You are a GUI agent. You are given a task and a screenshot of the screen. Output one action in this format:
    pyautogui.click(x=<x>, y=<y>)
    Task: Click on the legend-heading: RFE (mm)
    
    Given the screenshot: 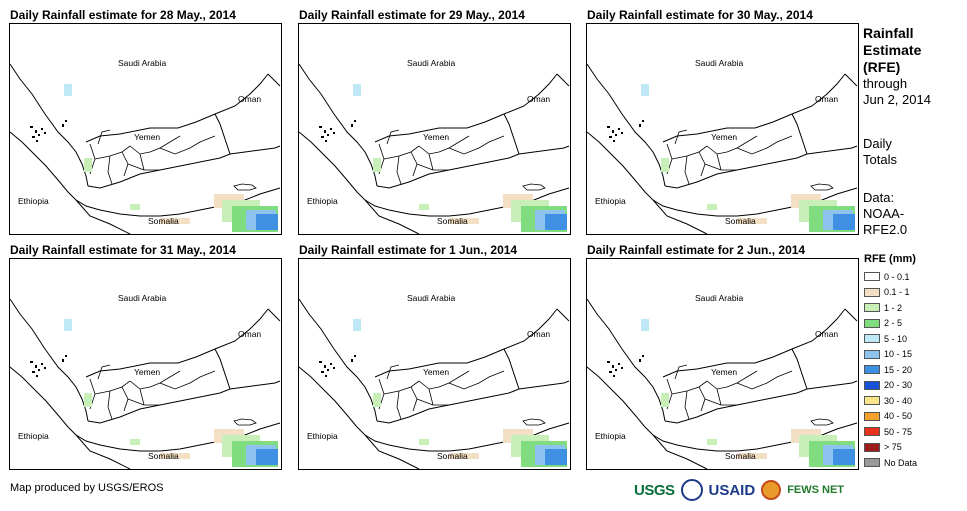 What is the action you would take?
    pyautogui.click(x=890, y=259)
    